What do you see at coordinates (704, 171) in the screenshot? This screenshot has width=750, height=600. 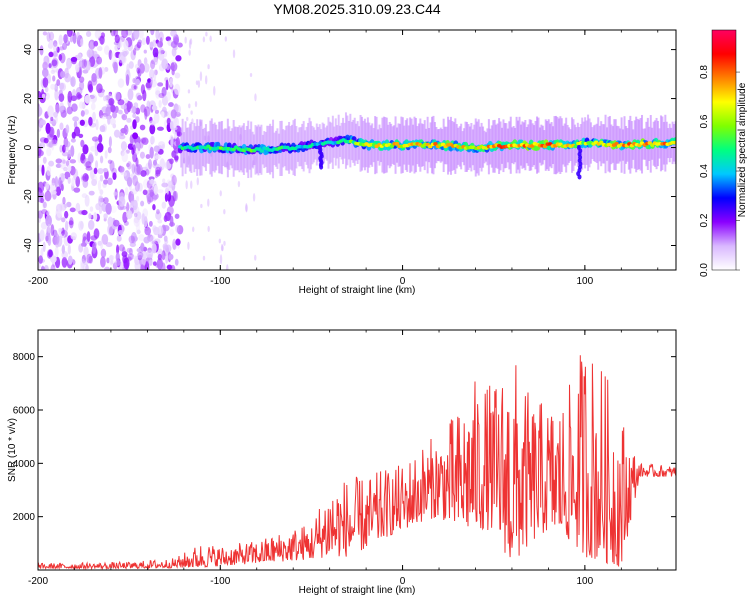 I see `colorbar-tick-label: 0.4` at bounding box center [704, 171].